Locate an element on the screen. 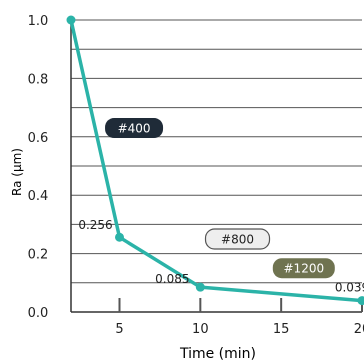  y-axis-title: Ra (µm) is located at coordinates (17, 172).